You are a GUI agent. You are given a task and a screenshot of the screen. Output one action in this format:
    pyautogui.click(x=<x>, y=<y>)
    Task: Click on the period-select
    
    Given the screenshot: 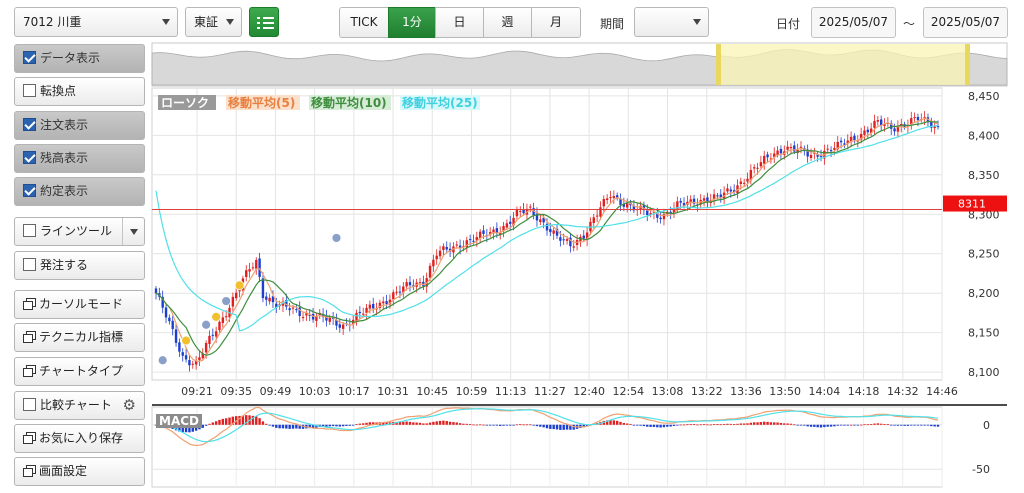 What is the action you would take?
    pyautogui.click(x=671, y=22)
    